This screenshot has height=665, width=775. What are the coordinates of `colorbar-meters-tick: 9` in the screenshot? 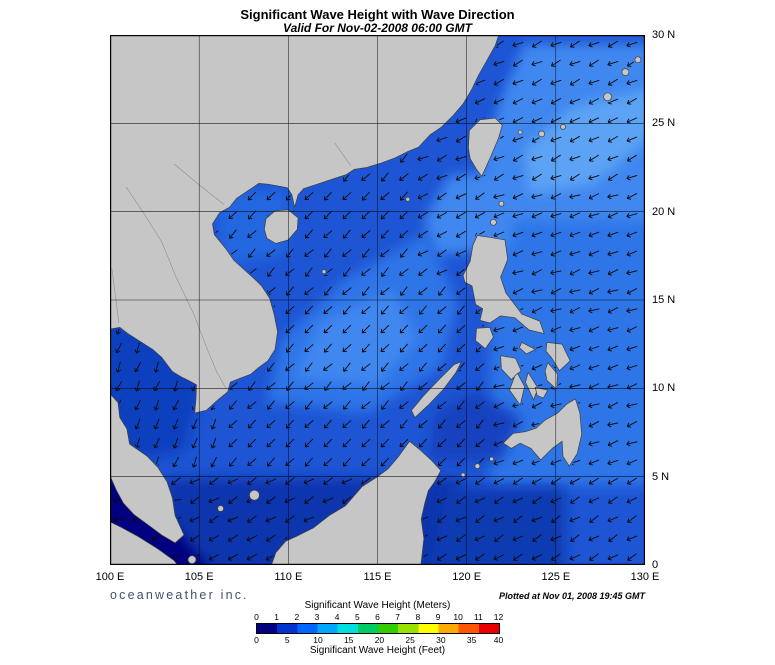 It's located at (438, 617).